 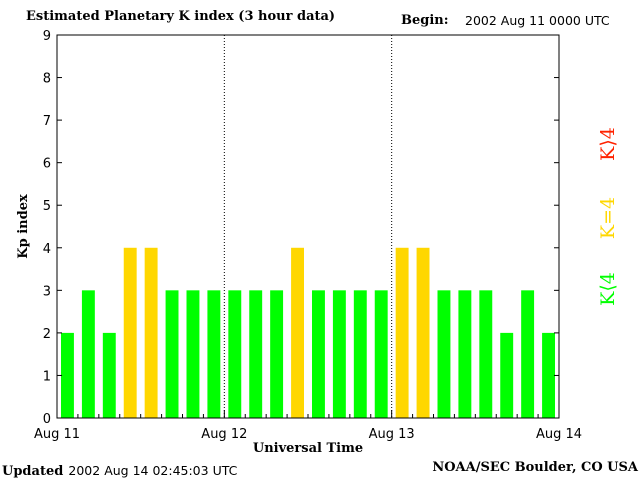 I want to click on x-axis-title: Universal Time, so click(x=308, y=448).